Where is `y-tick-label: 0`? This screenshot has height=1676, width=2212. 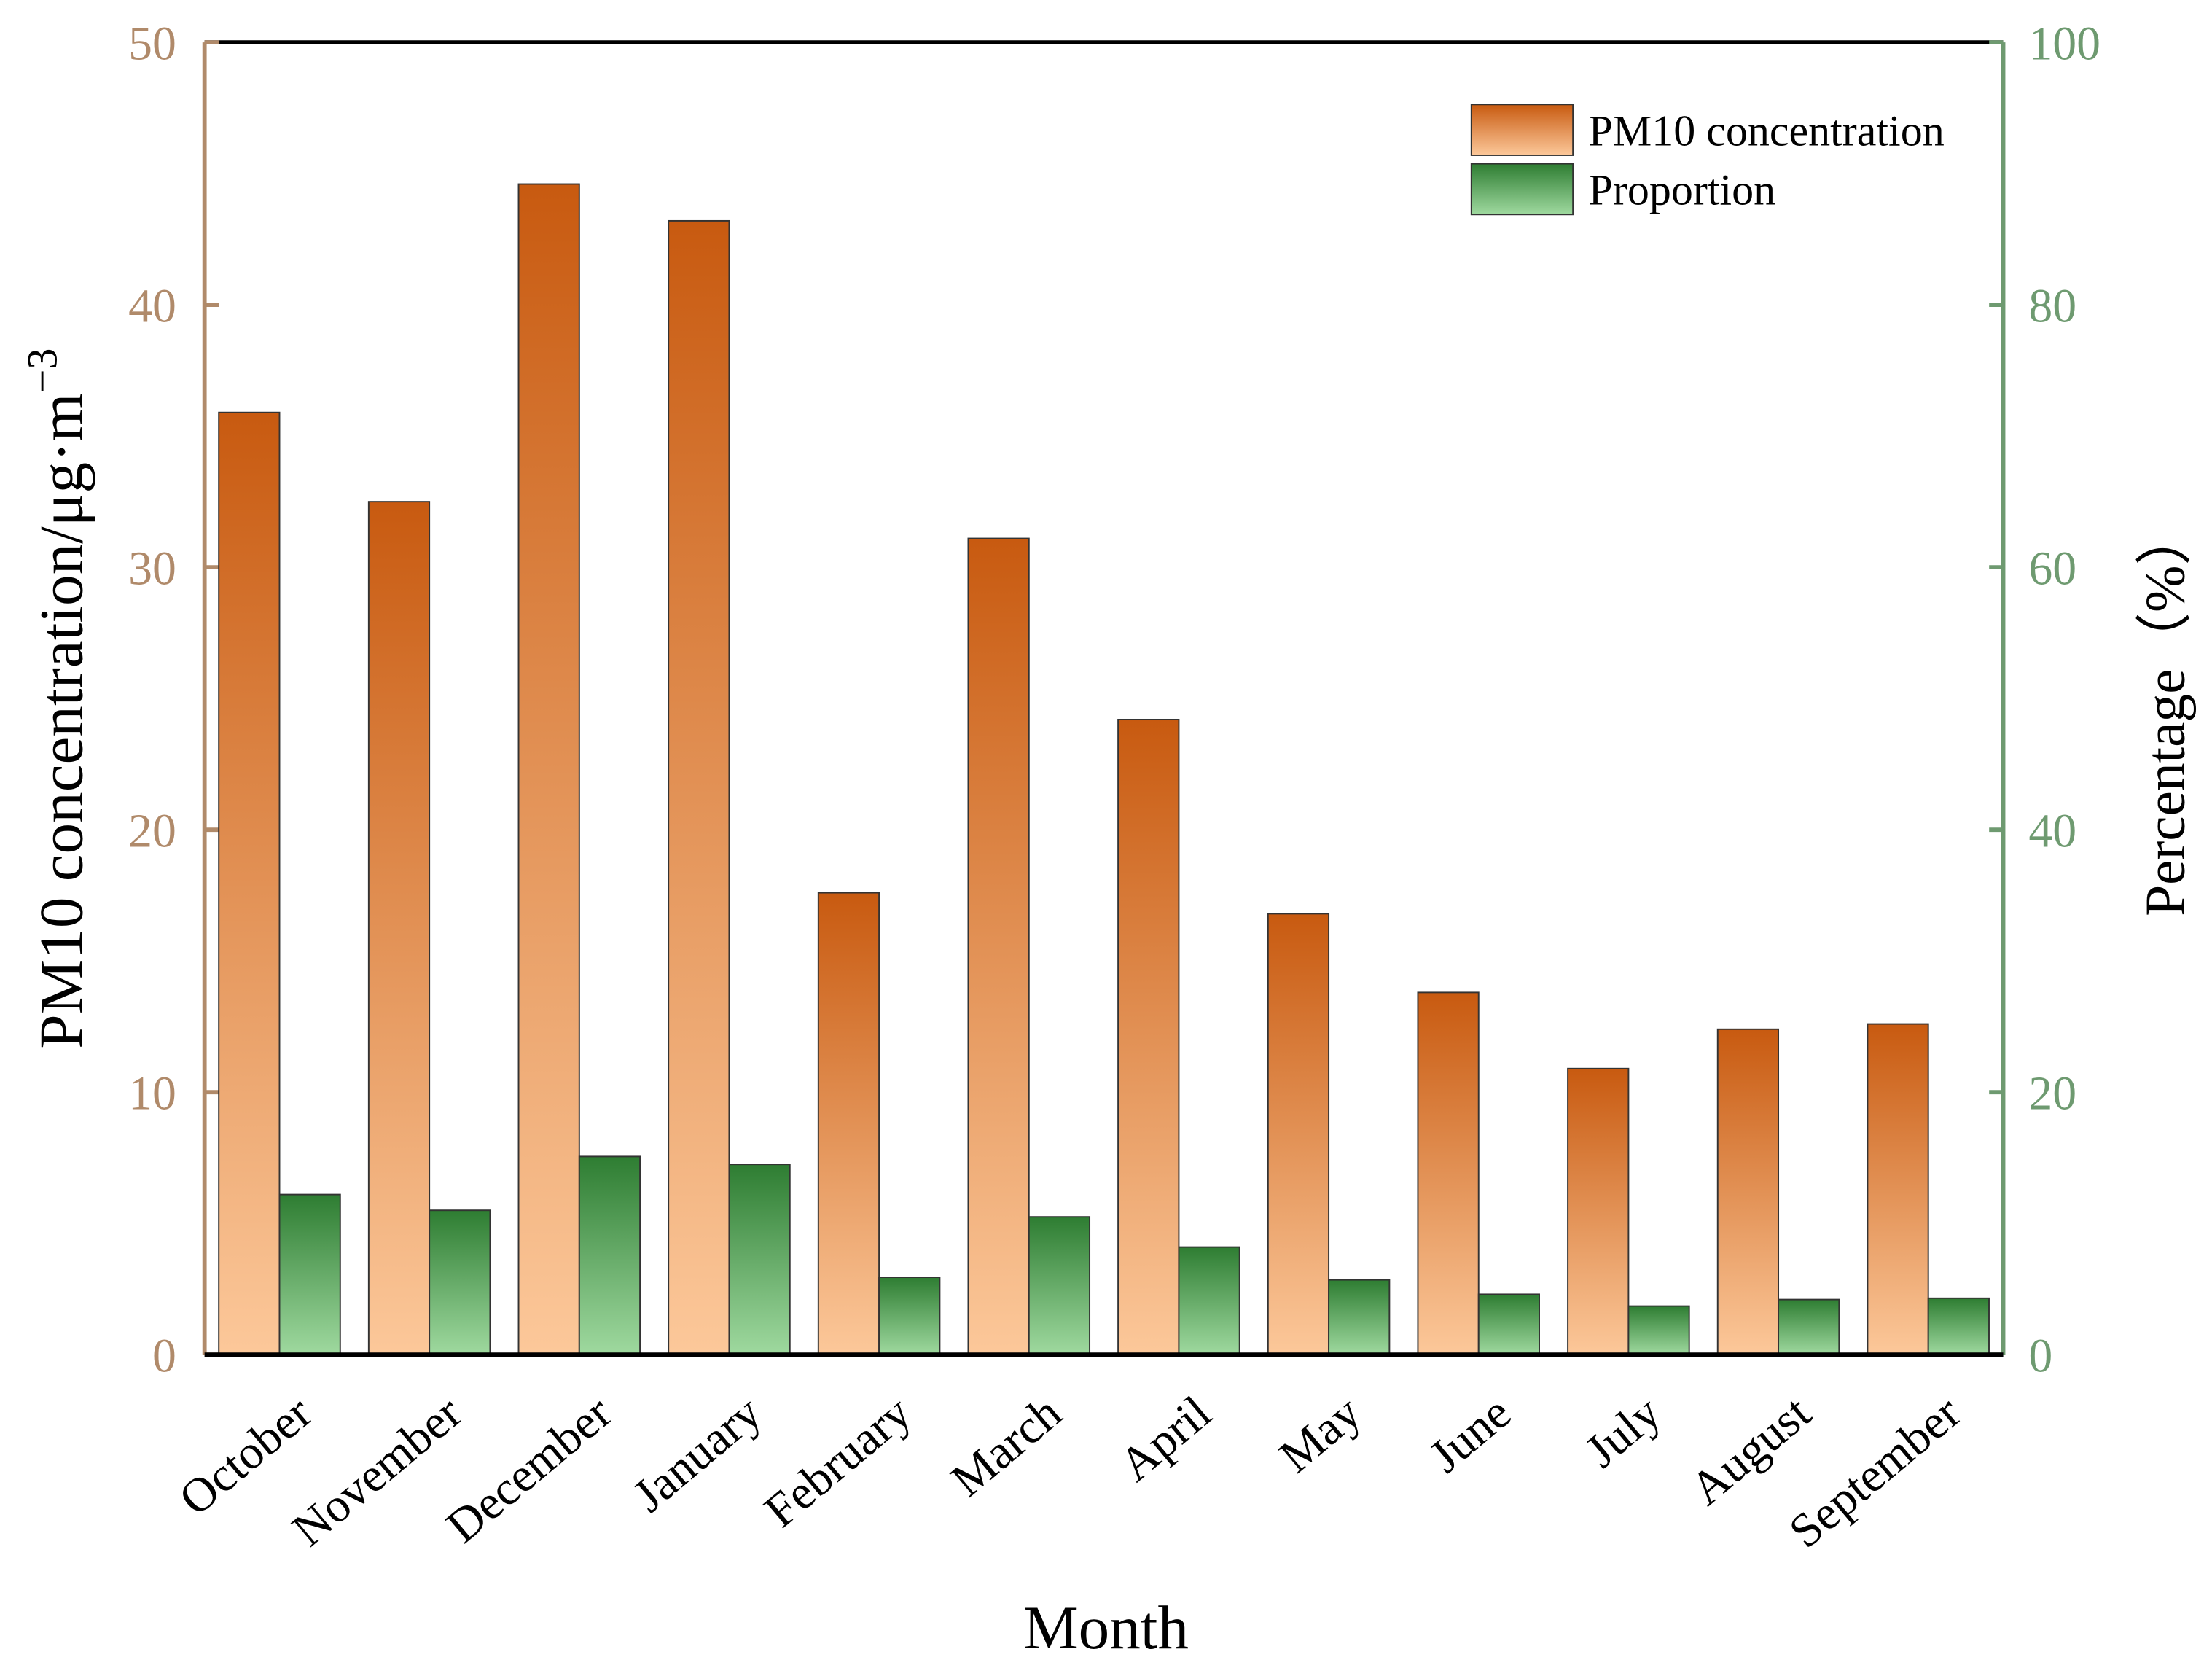 y-tick-label: 0 is located at coordinates (164, 1355).